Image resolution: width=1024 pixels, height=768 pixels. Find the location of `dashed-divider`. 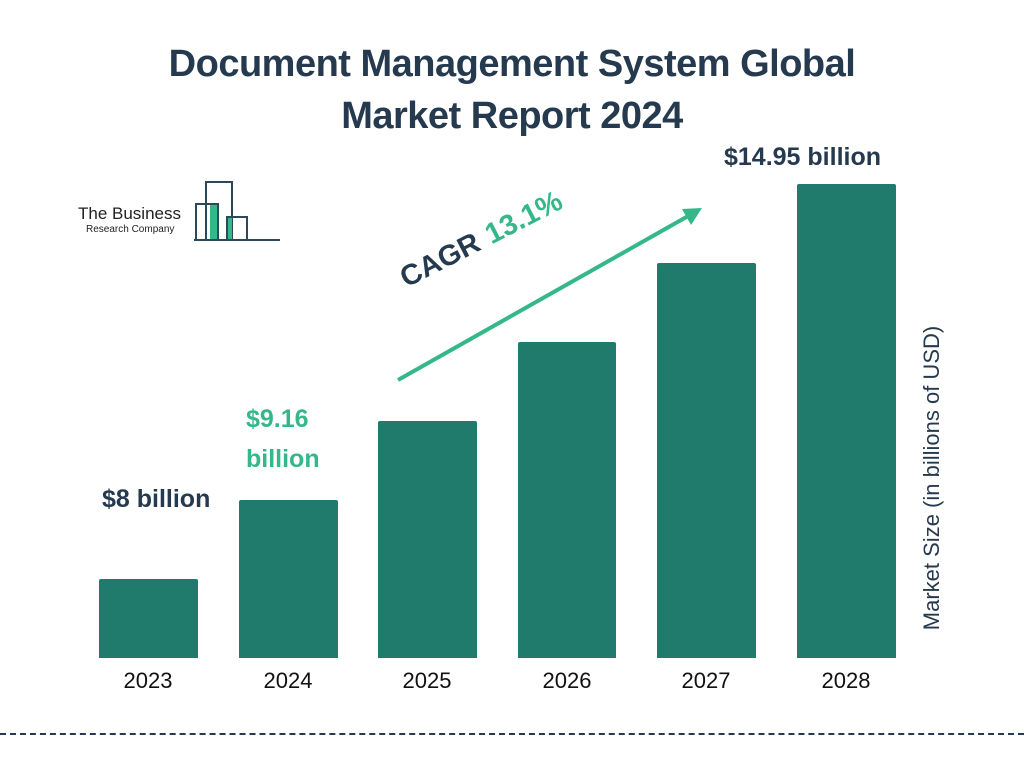

dashed-divider is located at coordinates (512, 734).